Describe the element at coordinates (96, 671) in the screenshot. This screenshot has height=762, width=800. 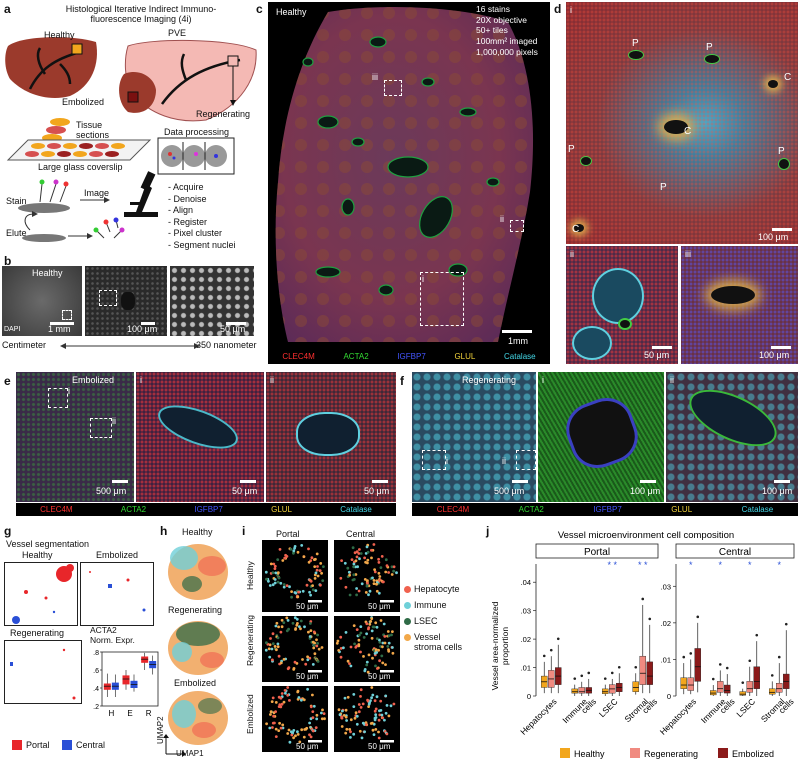
I see `g-ytick: .6` at that location.